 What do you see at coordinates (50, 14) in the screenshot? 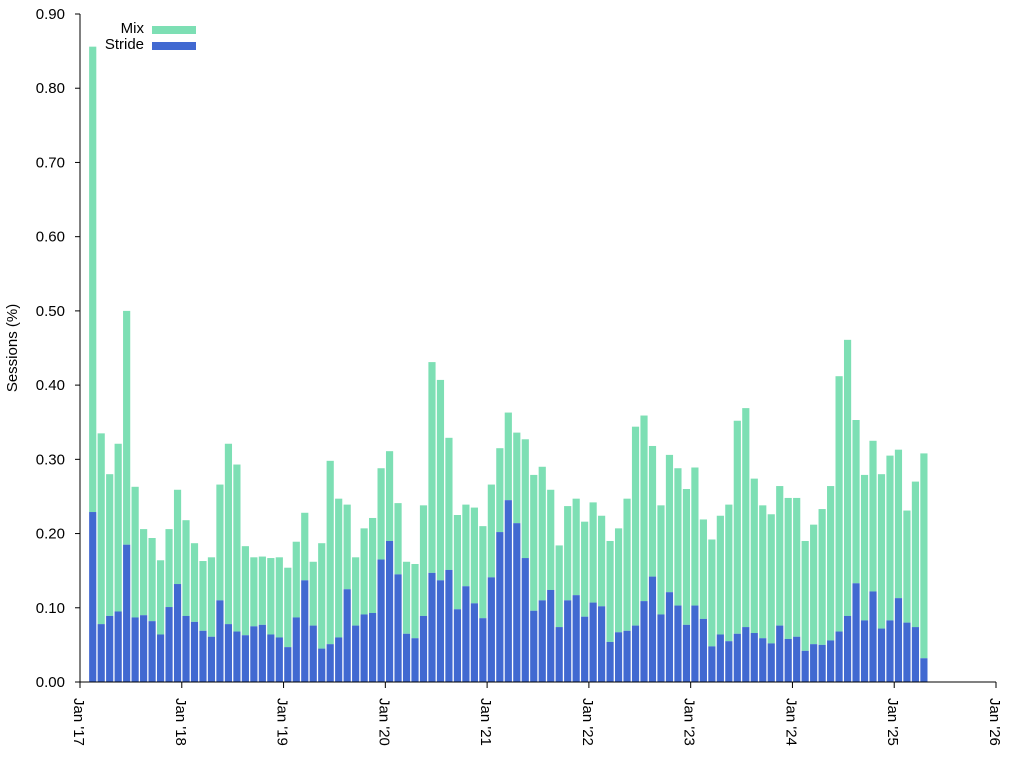
I see `y-tick-label: 0.90` at bounding box center [50, 14].